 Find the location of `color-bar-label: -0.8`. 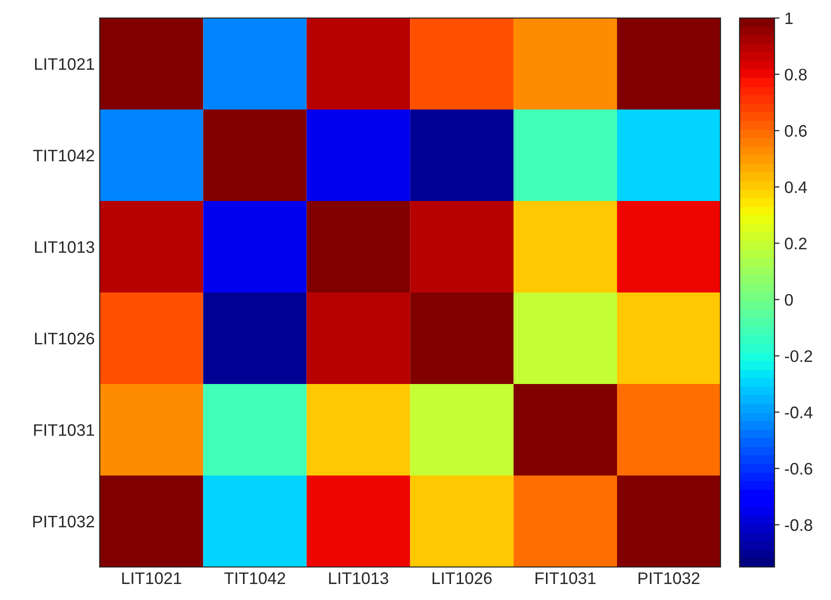

color-bar-label: -0.8 is located at coordinates (798, 525).